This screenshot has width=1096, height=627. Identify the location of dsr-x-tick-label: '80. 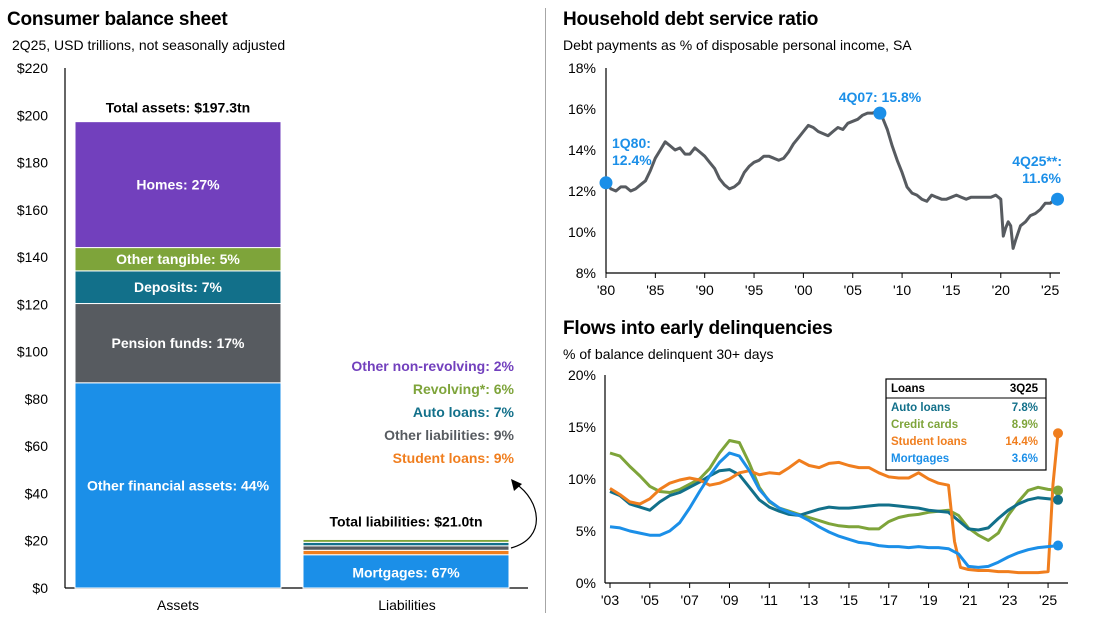
(606, 290).